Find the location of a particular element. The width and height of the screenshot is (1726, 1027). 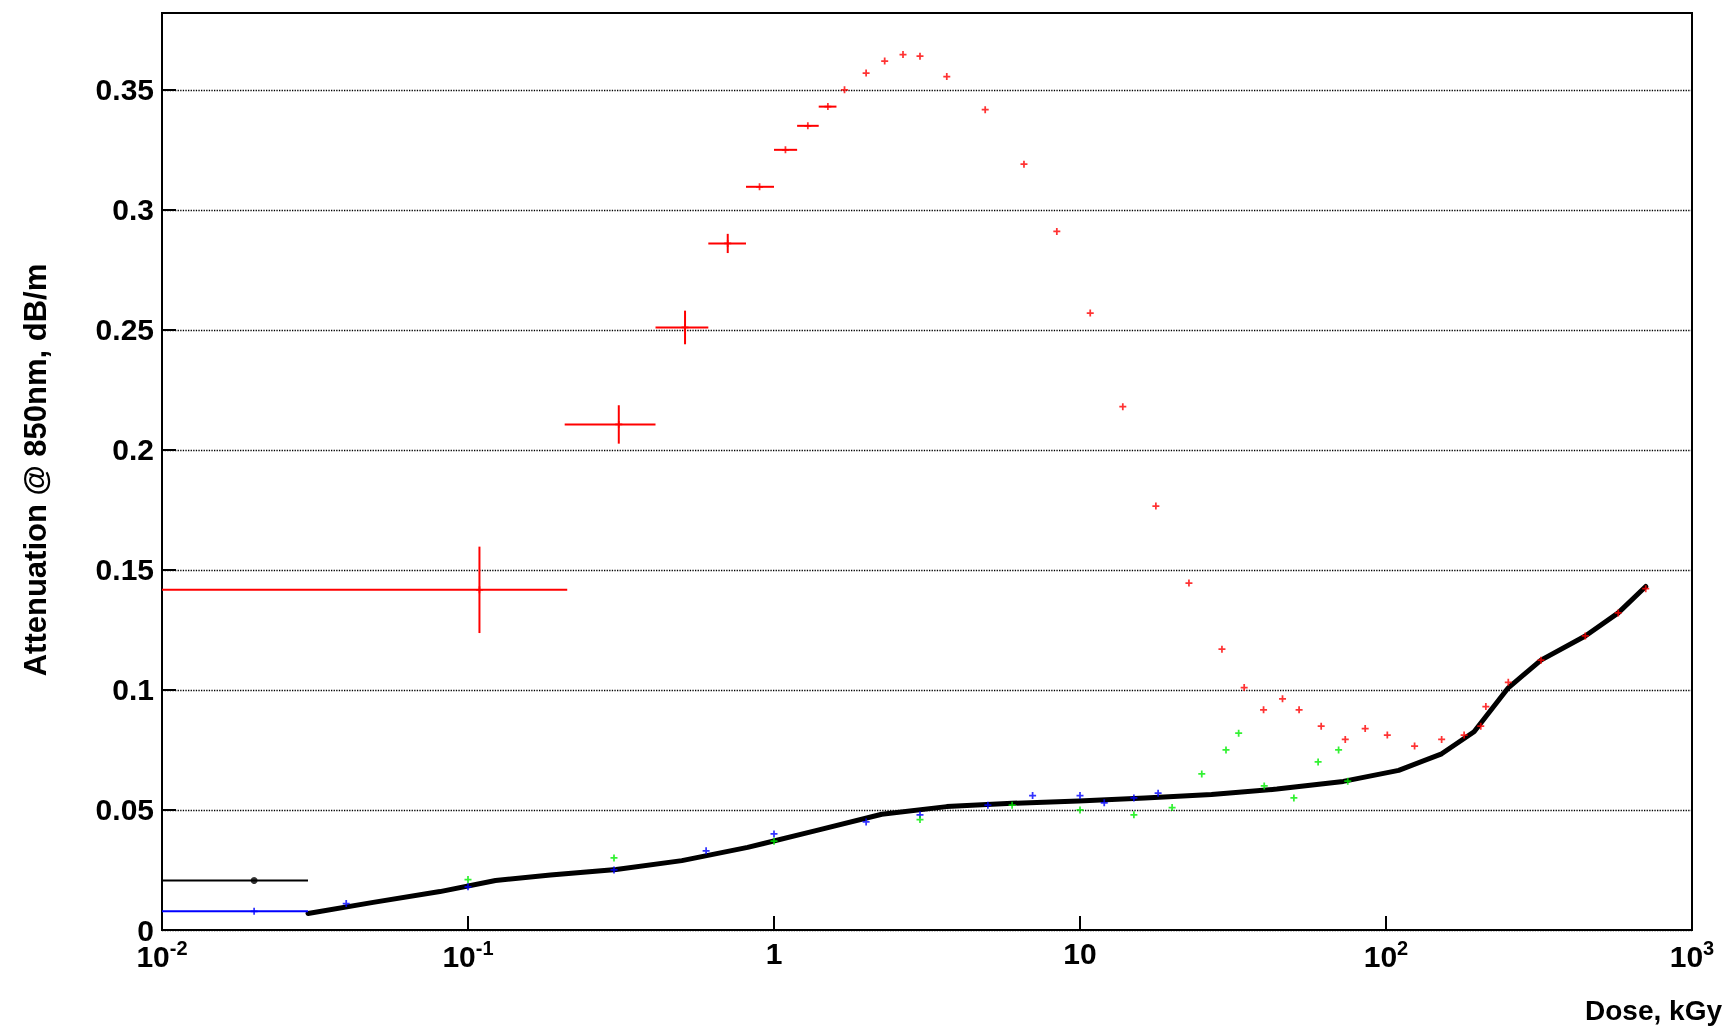

x-tick-label: 1 is located at coordinates (774, 953).